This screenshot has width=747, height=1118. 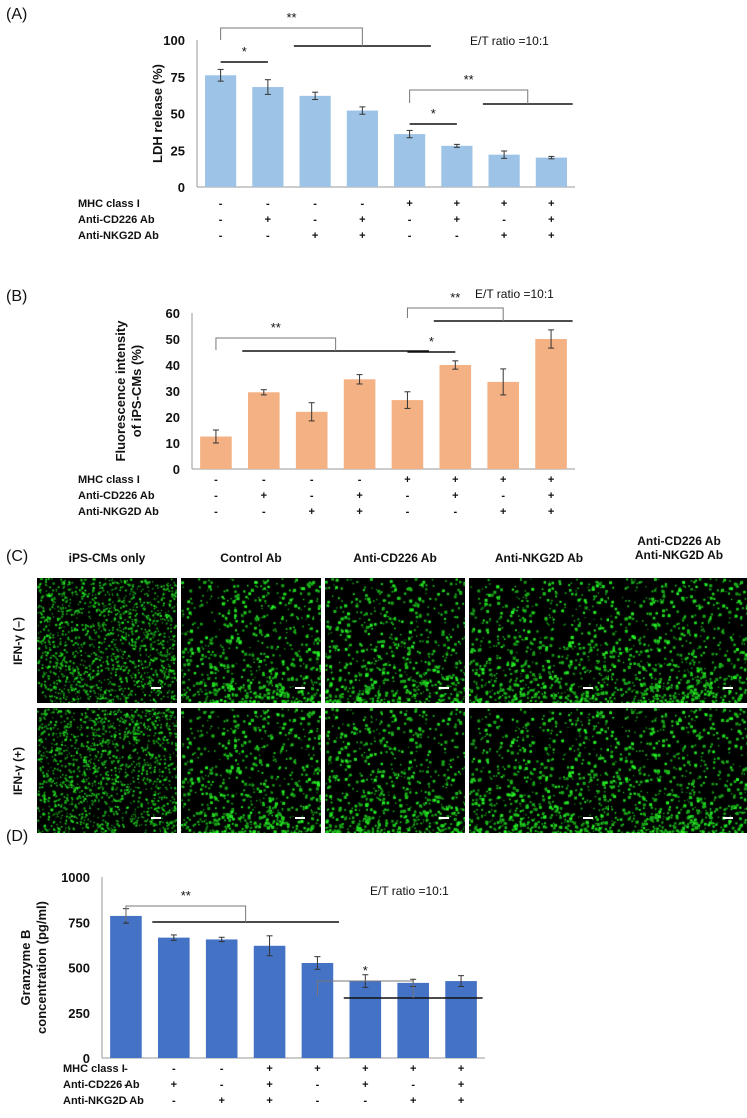 What do you see at coordinates (25, 968) in the screenshot?
I see `chart-d-ylabel: Granzyme B` at bounding box center [25, 968].